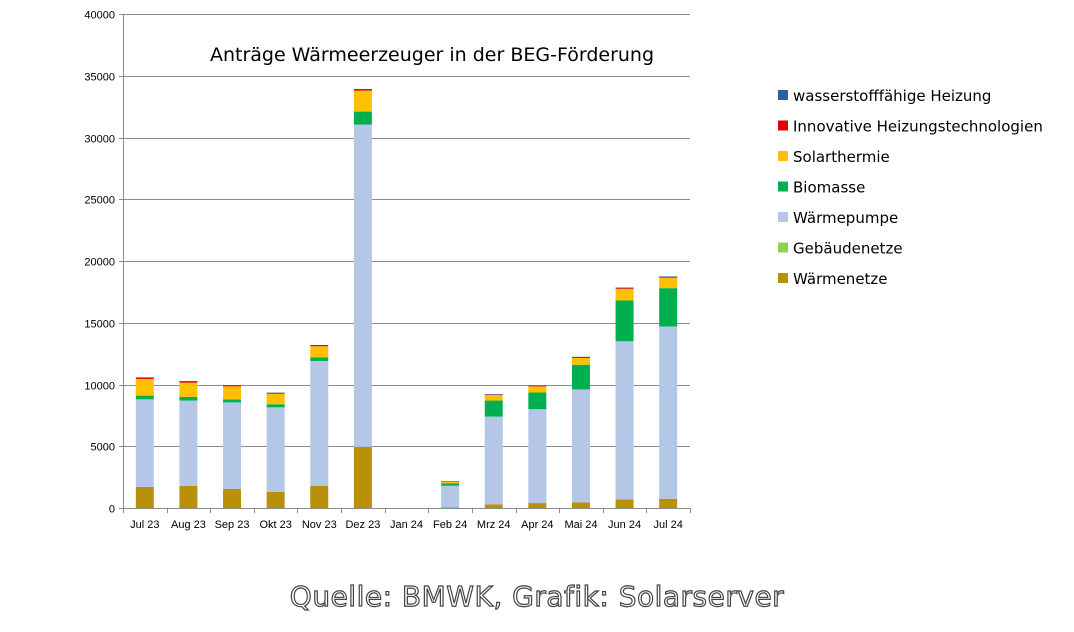 The height and width of the screenshot is (632, 1074). Describe the element at coordinates (99, 78) in the screenshot. I see `y-tick-label: 35000` at that location.